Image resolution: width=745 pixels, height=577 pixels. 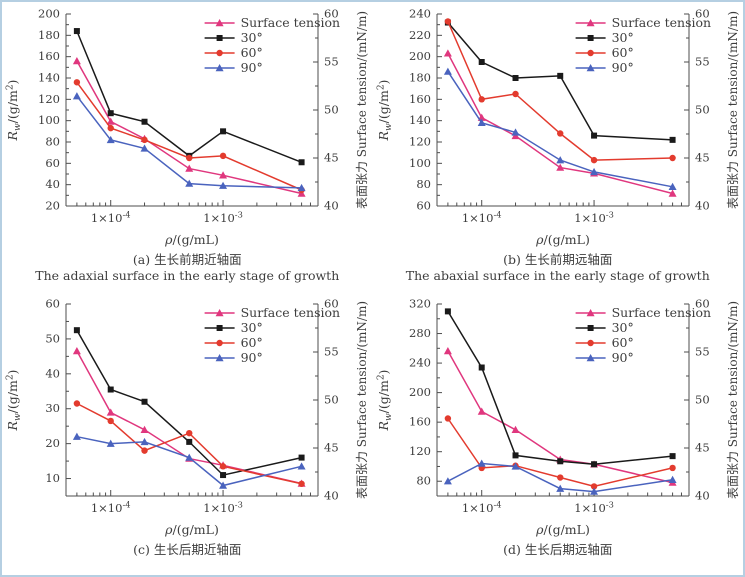 What do you see at coordinates (420, 363) in the screenshot?
I see `y-left-tick-label: 240` at bounding box center [420, 363].